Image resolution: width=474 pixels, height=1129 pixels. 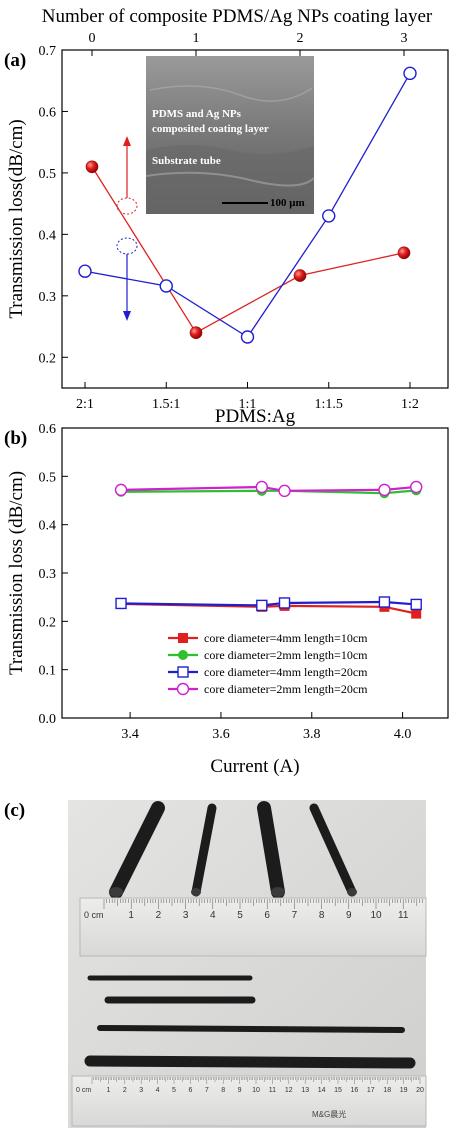 What do you see at coordinates (329, 404) in the screenshot?
I see `bottom-tick-label: 1:1.5` at bounding box center [329, 404].